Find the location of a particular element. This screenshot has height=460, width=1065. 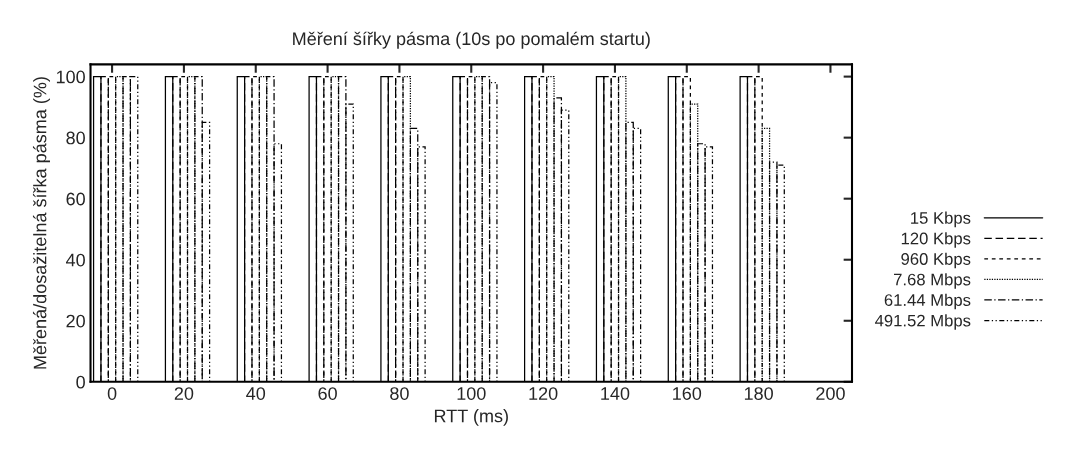

legend-label: 7.68 Mbps is located at coordinates (932, 281).